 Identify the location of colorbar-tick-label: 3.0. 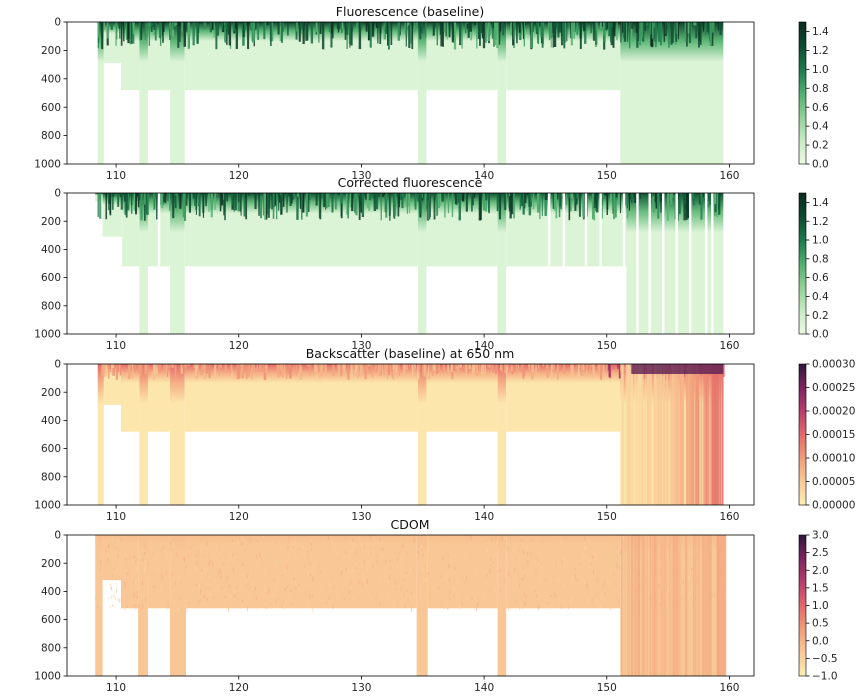
(820, 536).